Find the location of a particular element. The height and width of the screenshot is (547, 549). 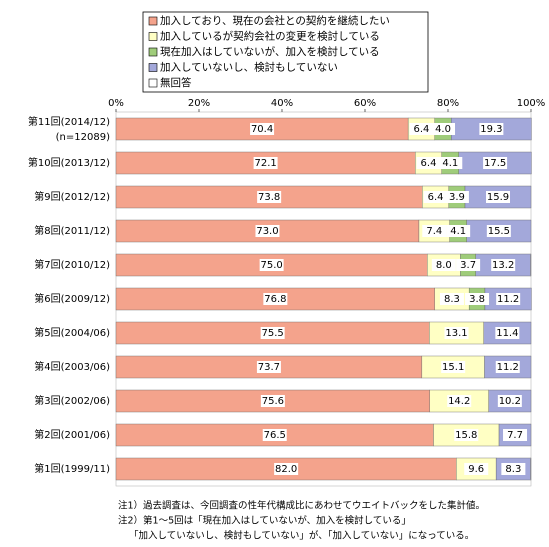

data-label: 8.0 is located at coordinates (444, 265).